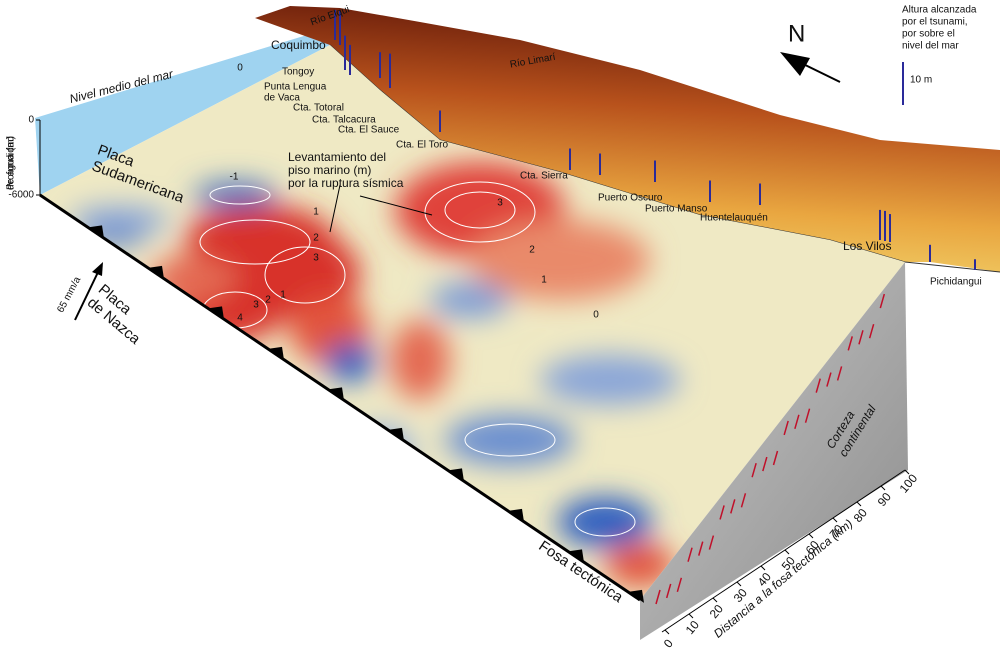 Image resolution: width=1000 pixels, height=653 pixels. What do you see at coordinates (717, 611) in the screenshot?
I see `distance-tick-label: 20` at bounding box center [717, 611].